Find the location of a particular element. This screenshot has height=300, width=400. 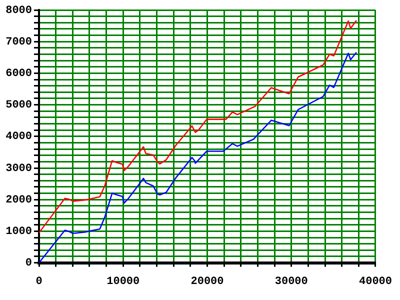

y-tick-label: 4000 is located at coordinates (19, 137).